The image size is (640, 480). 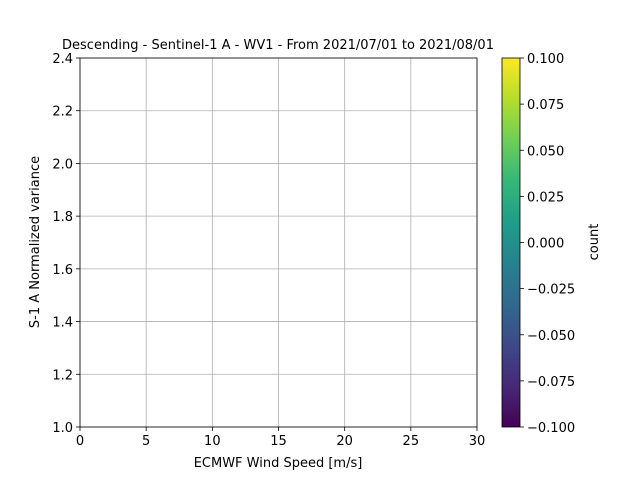 What do you see at coordinates (278, 441) in the screenshot?
I see `x-tick-label: 15` at bounding box center [278, 441].